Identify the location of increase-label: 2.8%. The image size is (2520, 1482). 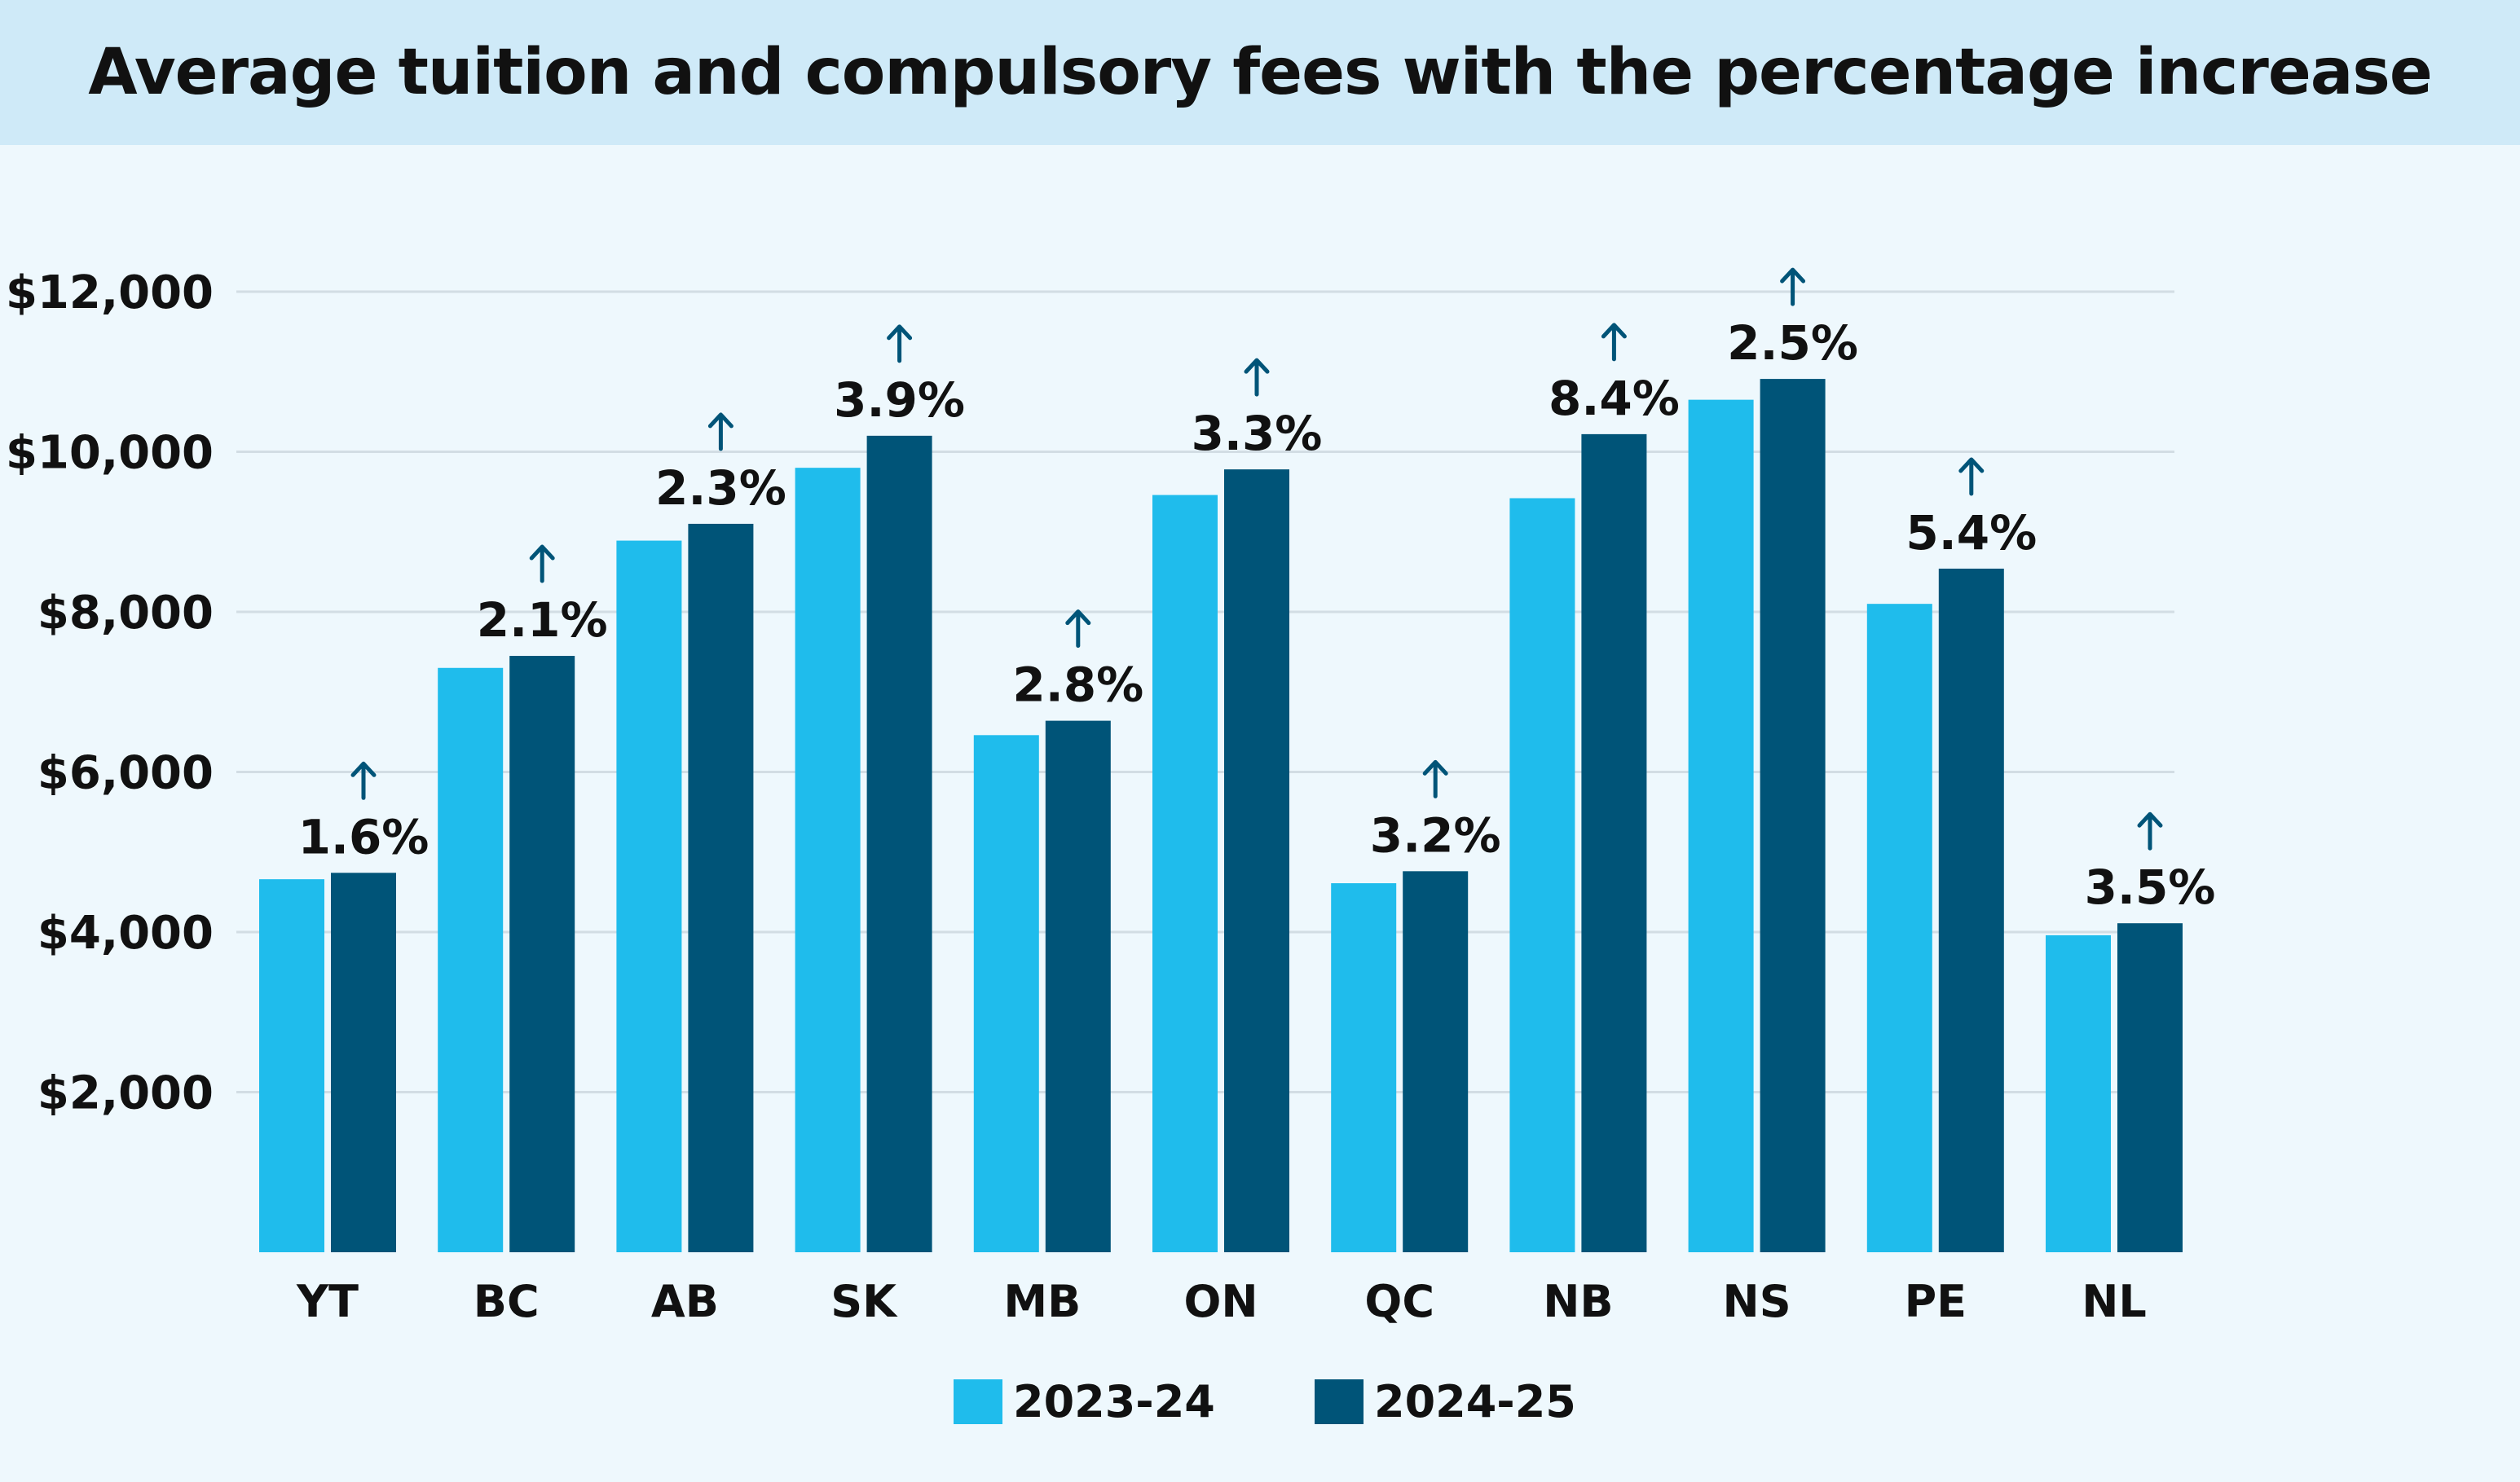
(1077, 685).